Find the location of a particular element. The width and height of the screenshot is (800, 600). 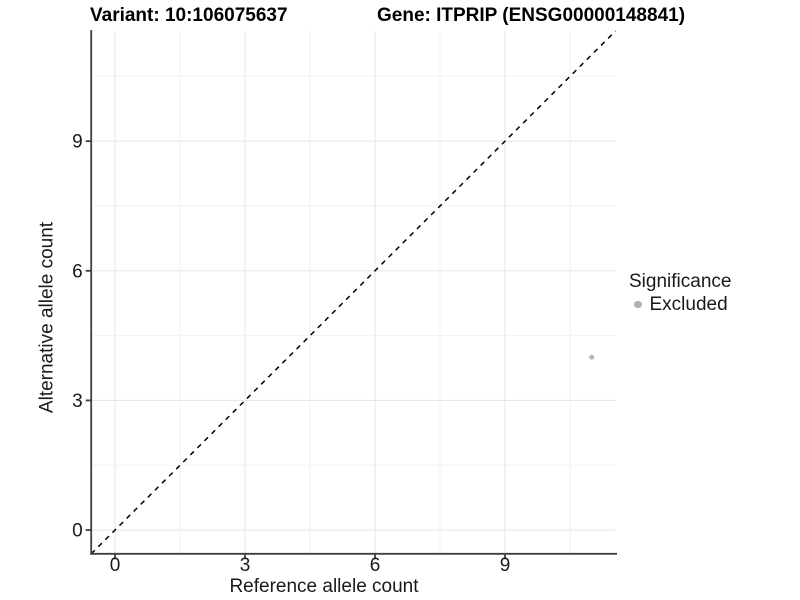

y-tick-label: 3 is located at coordinates (77, 401).